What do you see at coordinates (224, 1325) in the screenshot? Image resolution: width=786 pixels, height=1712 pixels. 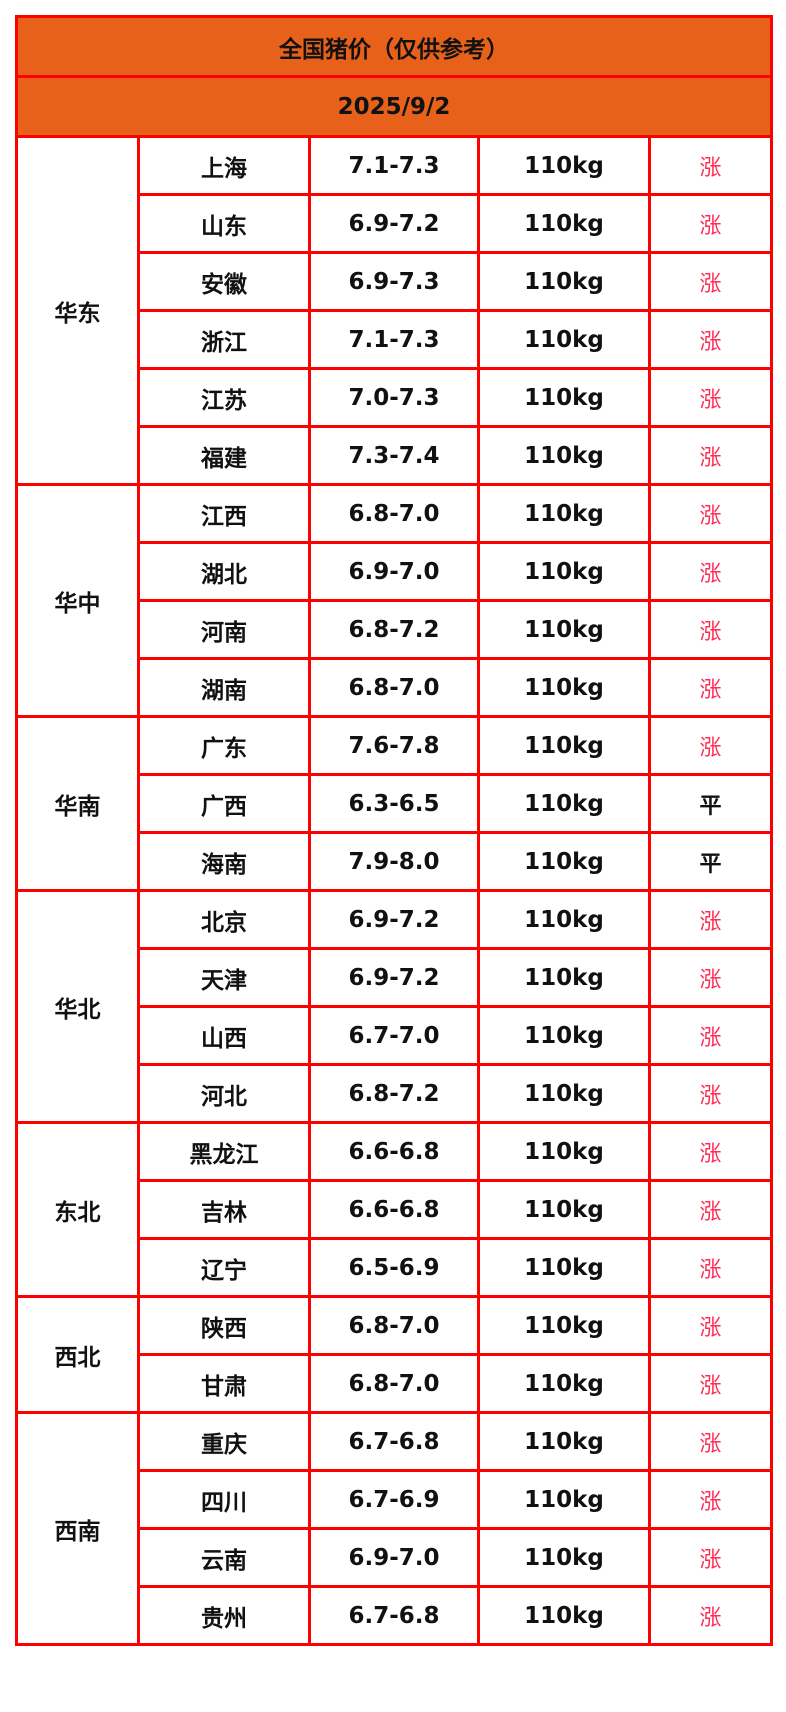 I see `province-cell: 陕西` at bounding box center [224, 1325].